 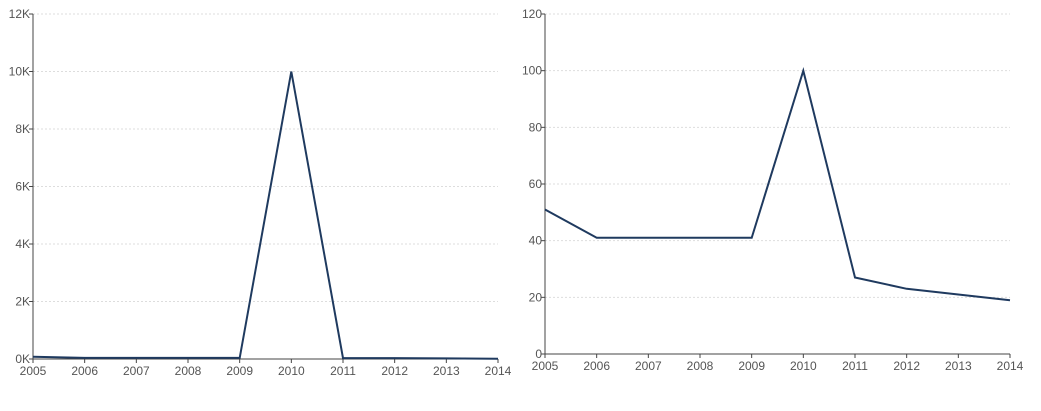 What do you see at coordinates (596, 366) in the screenshot?
I see `right-chart-x-tick-label: 2006` at bounding box center [596, 366].